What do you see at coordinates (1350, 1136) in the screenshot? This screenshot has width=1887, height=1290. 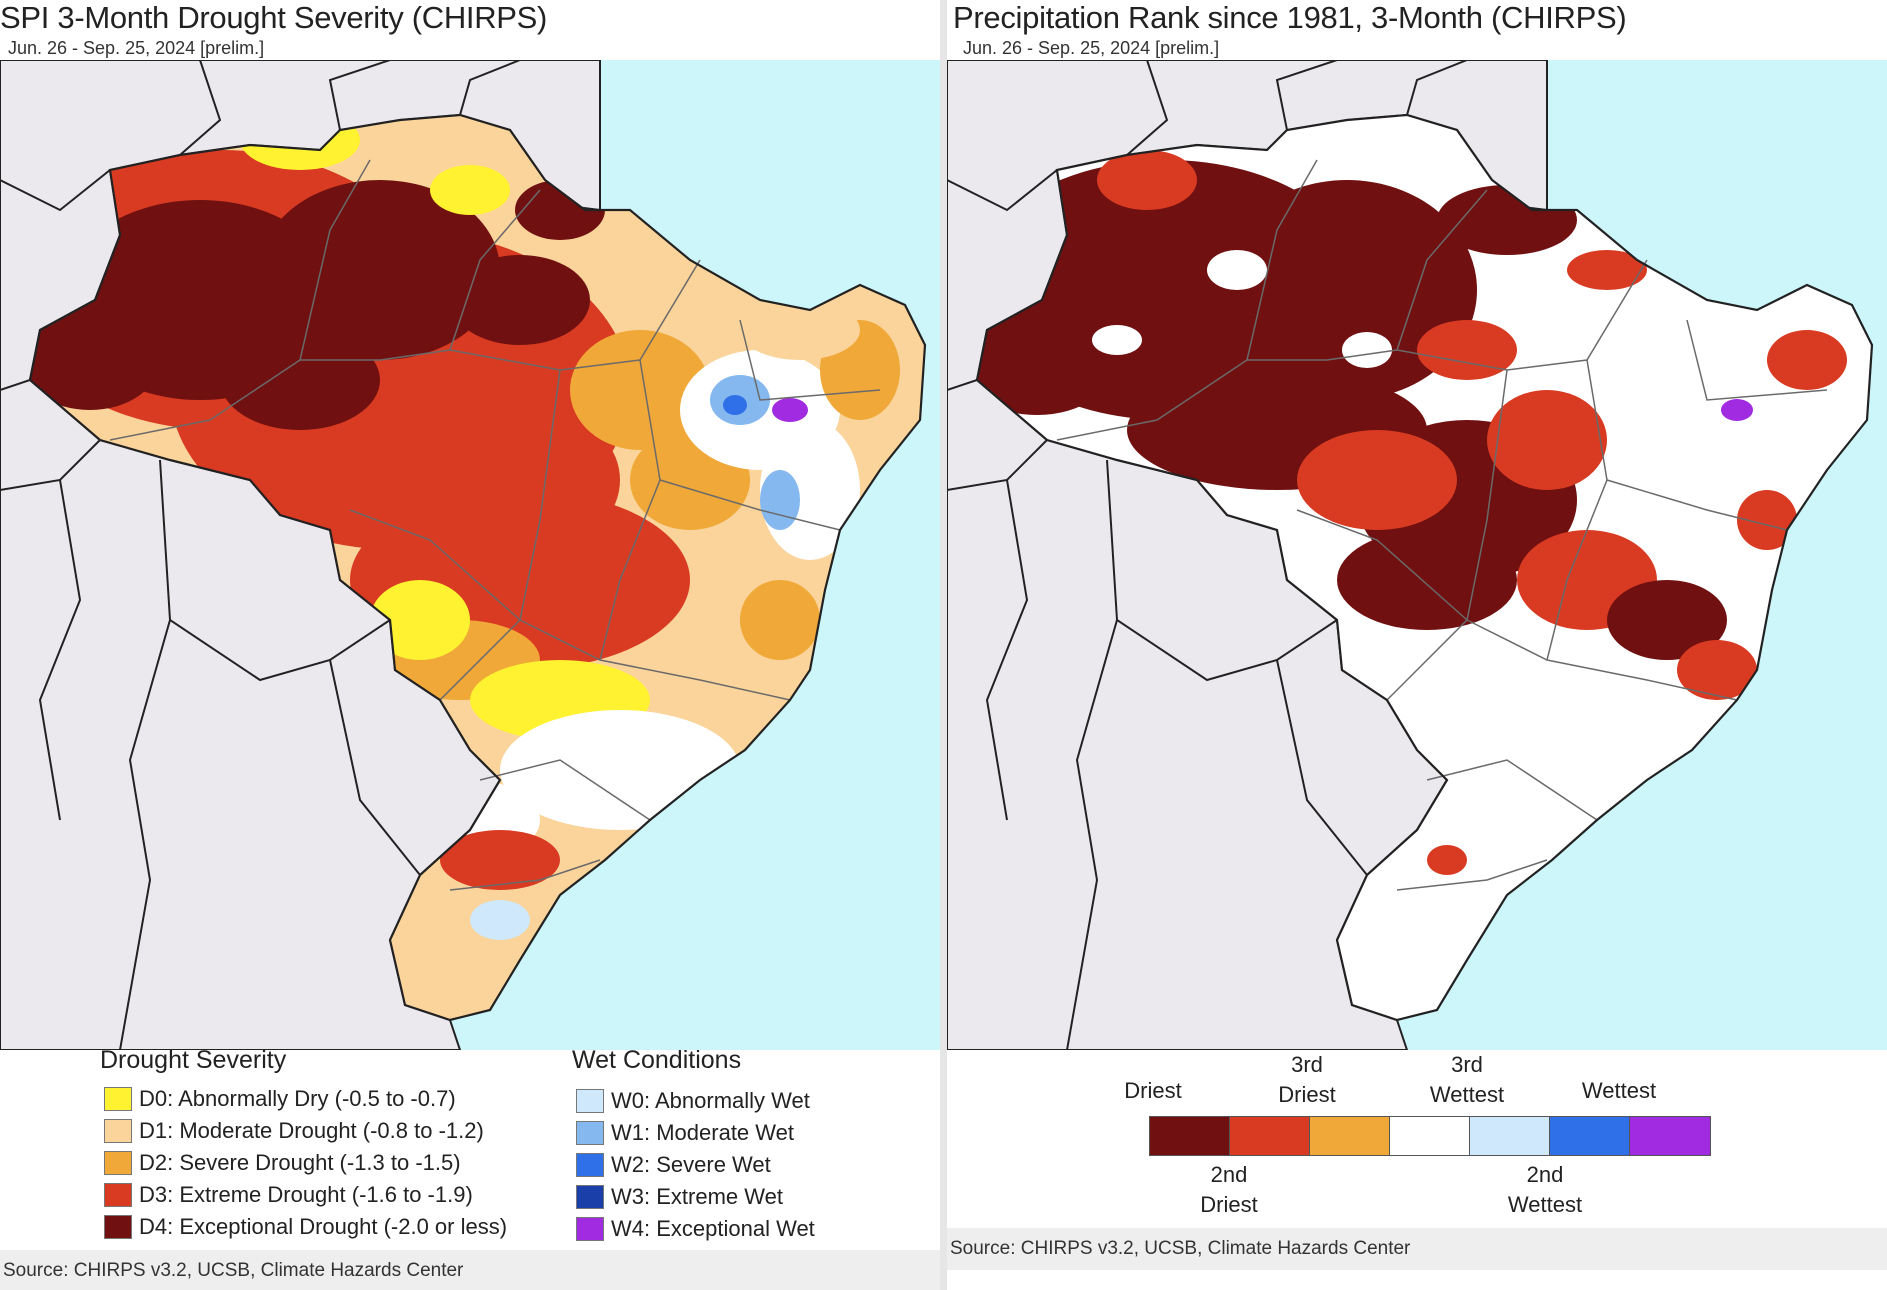 I see `rank-swatch-3rd-driest` at bounding box center [1350, 1136].